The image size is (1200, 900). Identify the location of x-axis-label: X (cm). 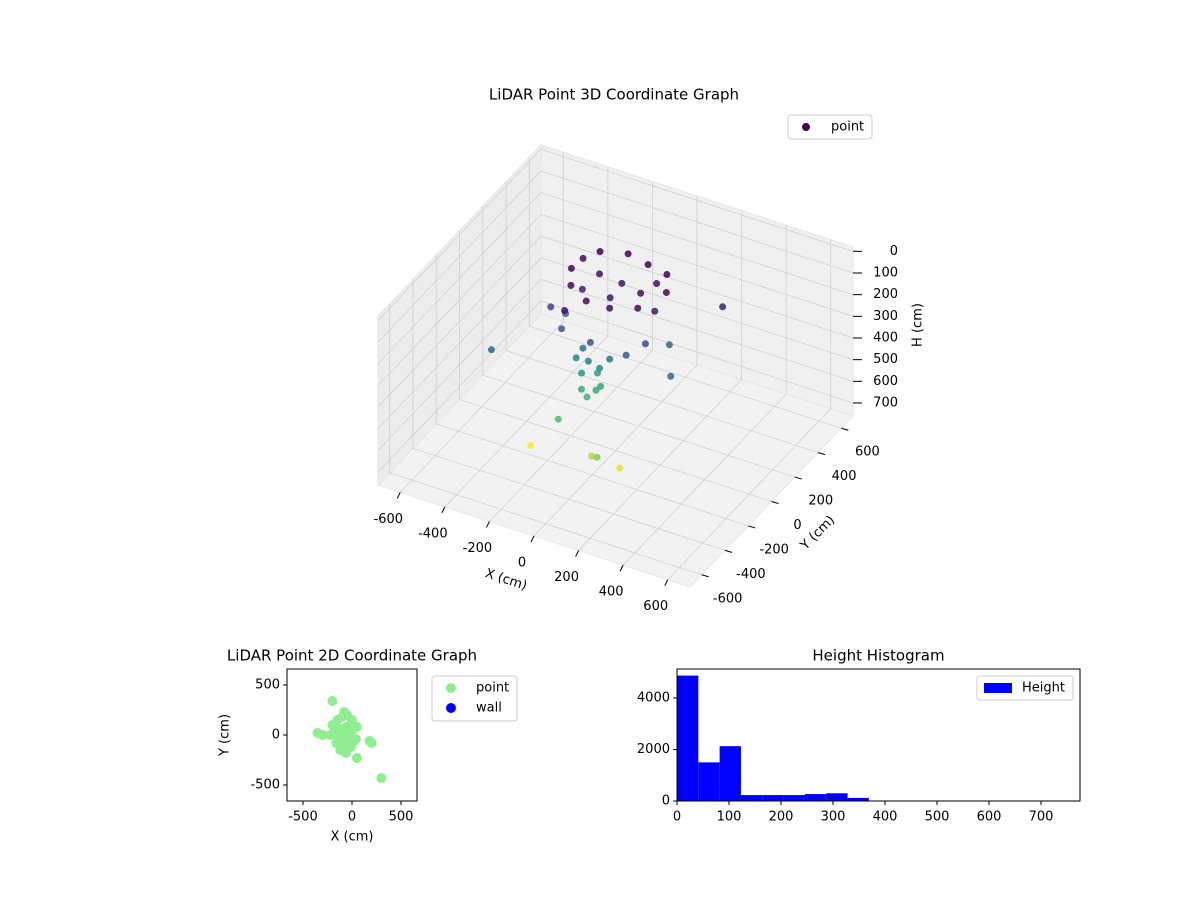
(352, 837).